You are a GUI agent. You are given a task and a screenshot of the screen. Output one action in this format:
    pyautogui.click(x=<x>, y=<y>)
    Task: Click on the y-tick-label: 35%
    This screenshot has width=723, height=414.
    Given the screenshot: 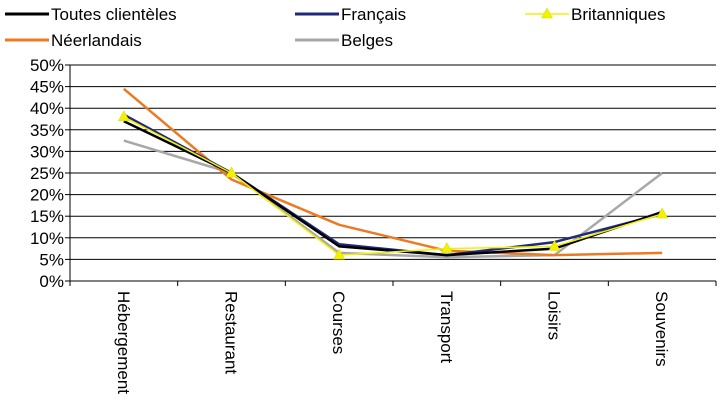 What is the action you would take?
    pyautogui.click(x=47, y=130)
    